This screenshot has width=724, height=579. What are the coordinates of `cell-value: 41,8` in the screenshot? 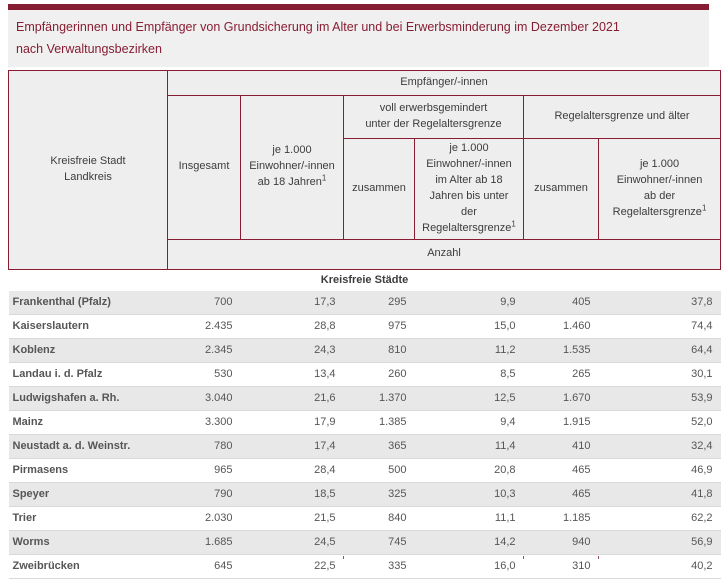 It's located at (659, 494).